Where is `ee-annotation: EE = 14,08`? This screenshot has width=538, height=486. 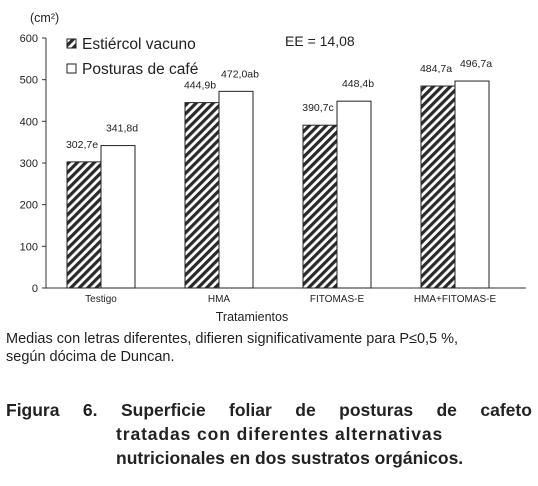 ee-annotation: EE = 14,08 is located at coordinates (320, 41).